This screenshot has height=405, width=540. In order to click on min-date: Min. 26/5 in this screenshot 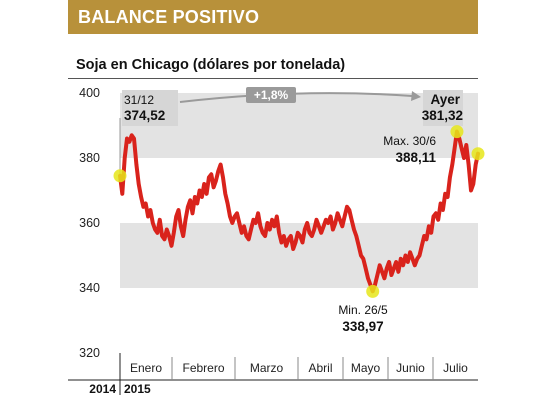, I will do `click(363, 310)`.